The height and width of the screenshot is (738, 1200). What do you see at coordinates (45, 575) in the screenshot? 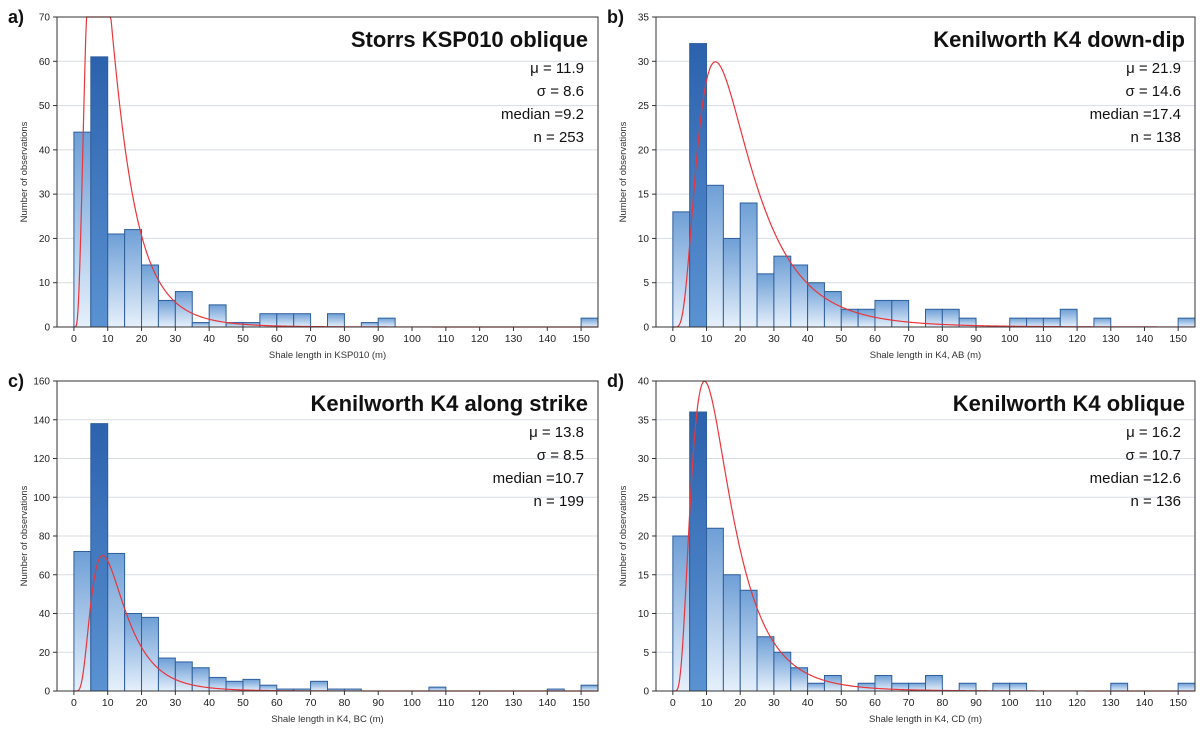
I see `y-tick-label: 60` at bounding box center [45, 575].